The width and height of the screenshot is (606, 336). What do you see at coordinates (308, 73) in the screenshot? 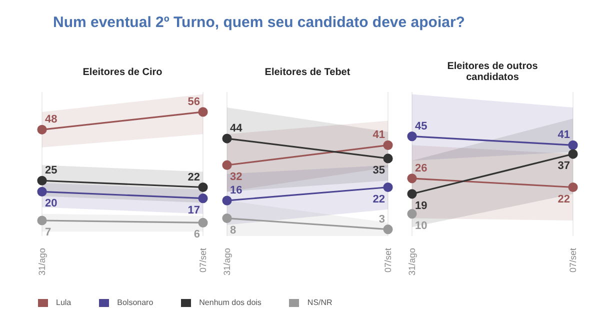
I see `chart-subtitle: Eleitores de Tebet` at bounding box center [308, 73].